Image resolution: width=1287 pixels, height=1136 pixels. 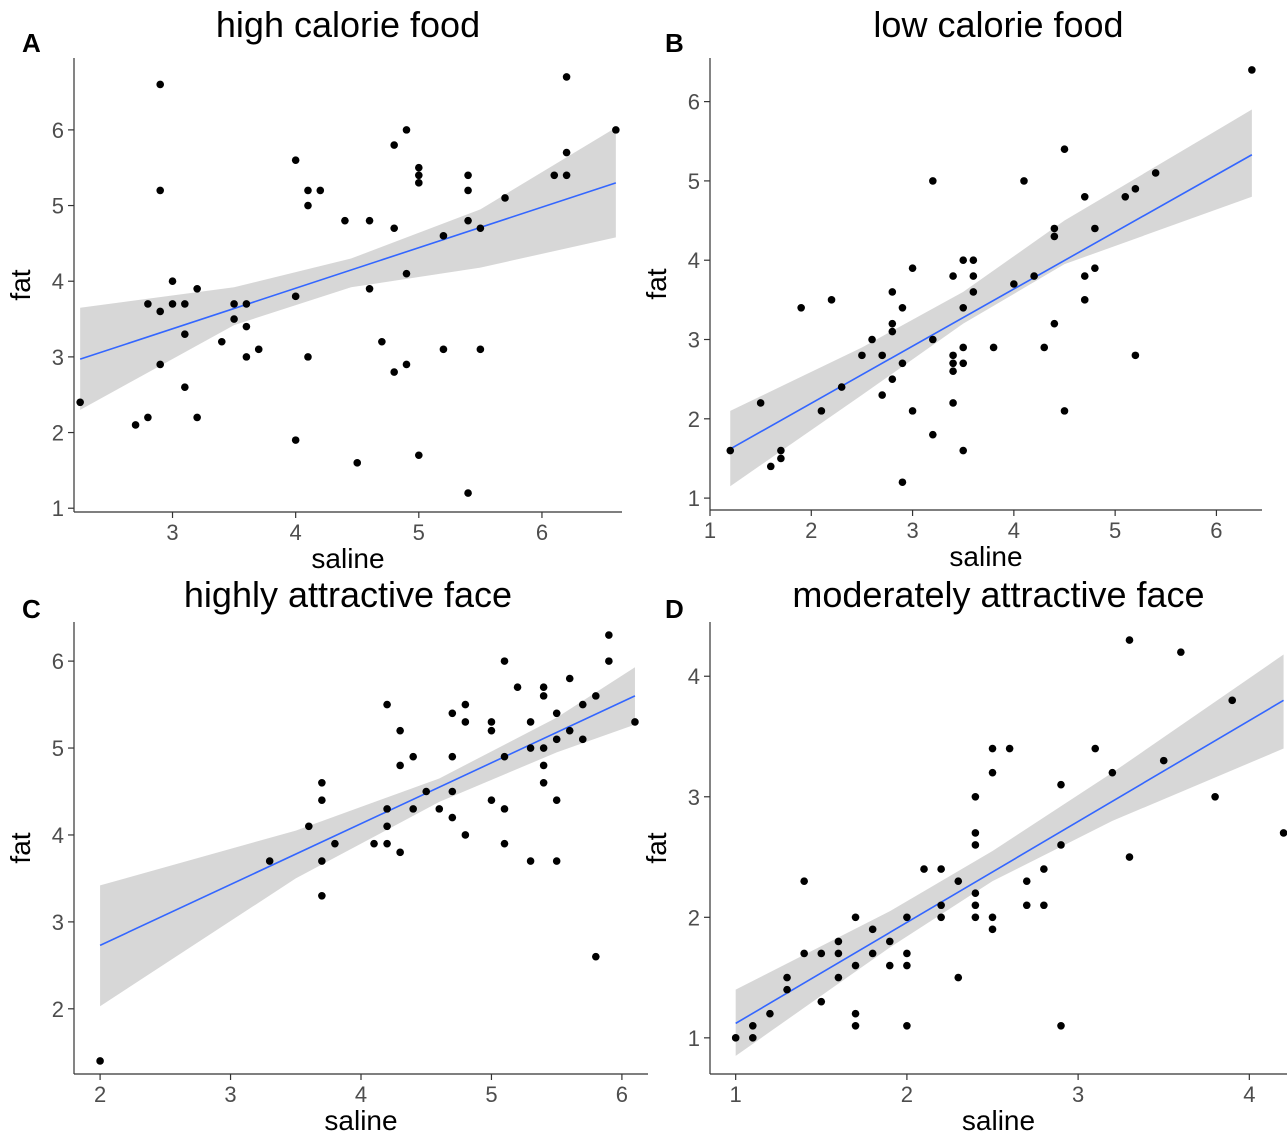 I want to click on x-axis-label: saline, so click(x=360, y=1120).